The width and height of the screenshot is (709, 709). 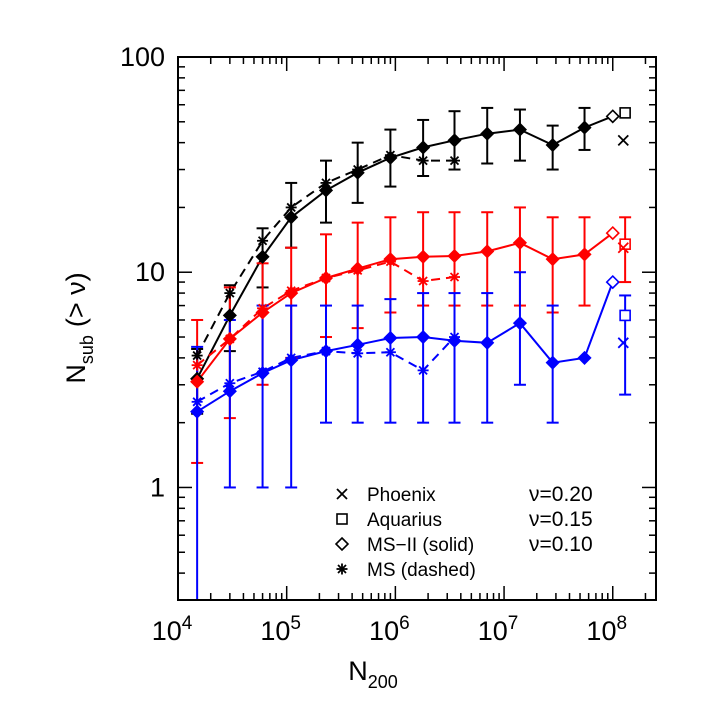 What do you see at coordinates (280, 629) in the screenshot?
I see `x-tick-label: 10⁵` at bounding box center [280, 629].